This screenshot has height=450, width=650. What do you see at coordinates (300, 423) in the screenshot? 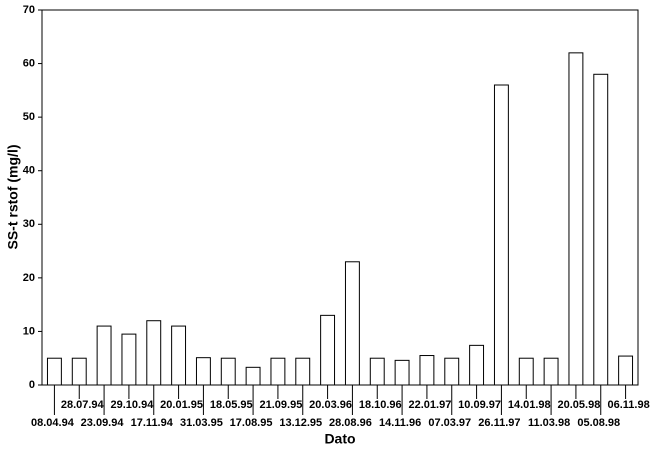
I see `x-tick-label: 13.12.95` at bounding box center [300, 423].